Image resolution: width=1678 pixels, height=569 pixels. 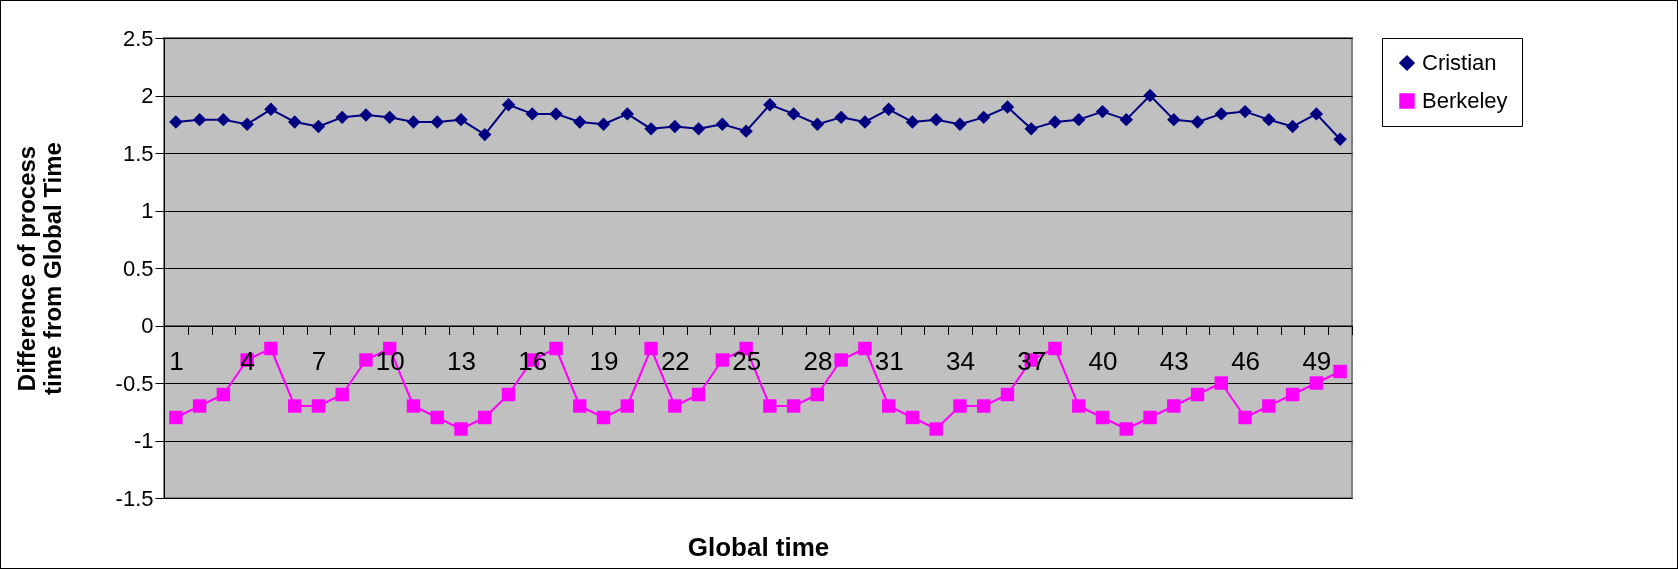 What do you see at coordinates (138, 268) in the screenshot?
I see `y-tick-label: 0.5` at bounding box center [138, 268].